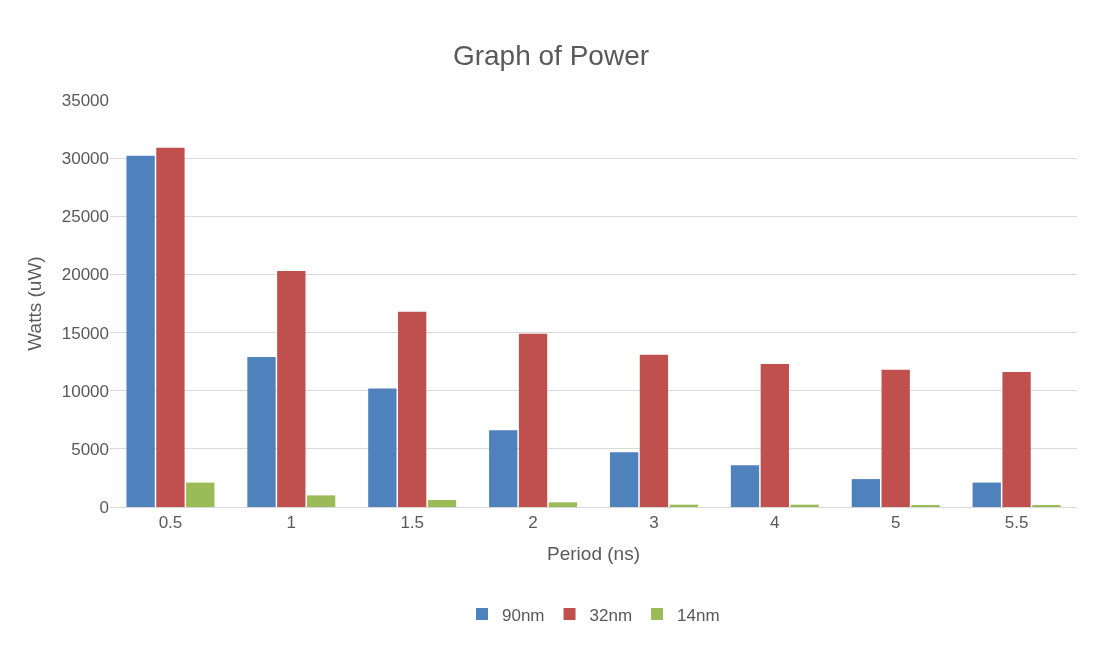 The image size is (1102, 645). I want to click on legend-label: 14nm, so click(698, 615).